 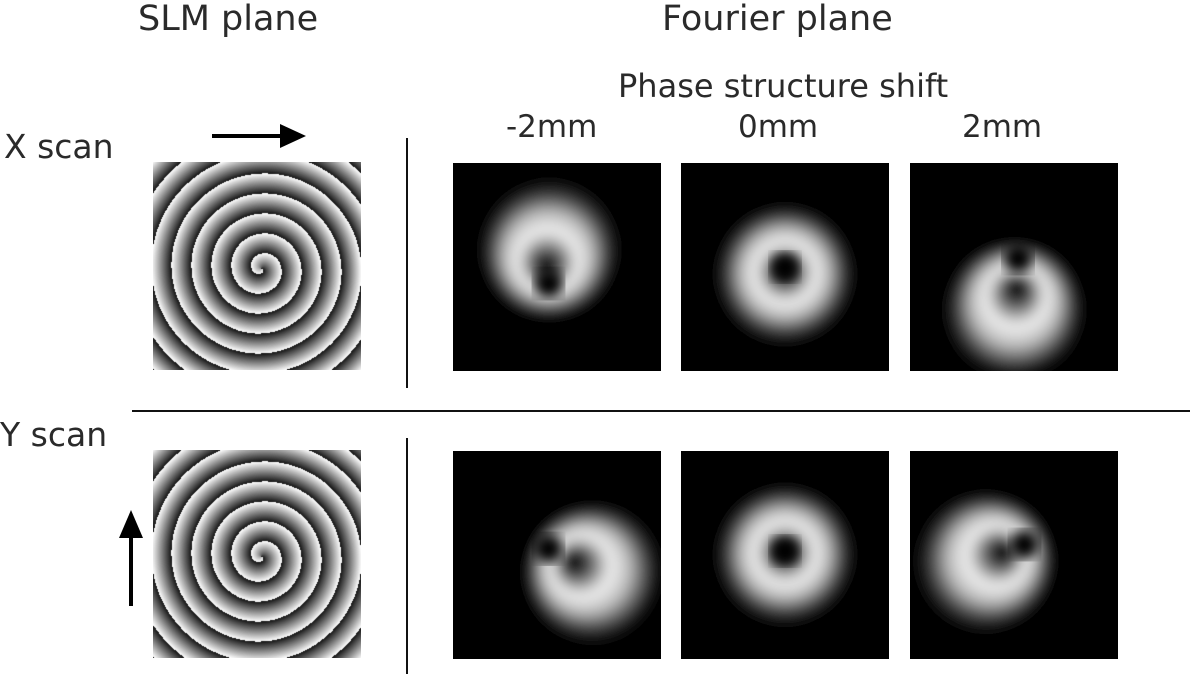 I want to click on up-arrow-icon, so click(x=131, y=558).